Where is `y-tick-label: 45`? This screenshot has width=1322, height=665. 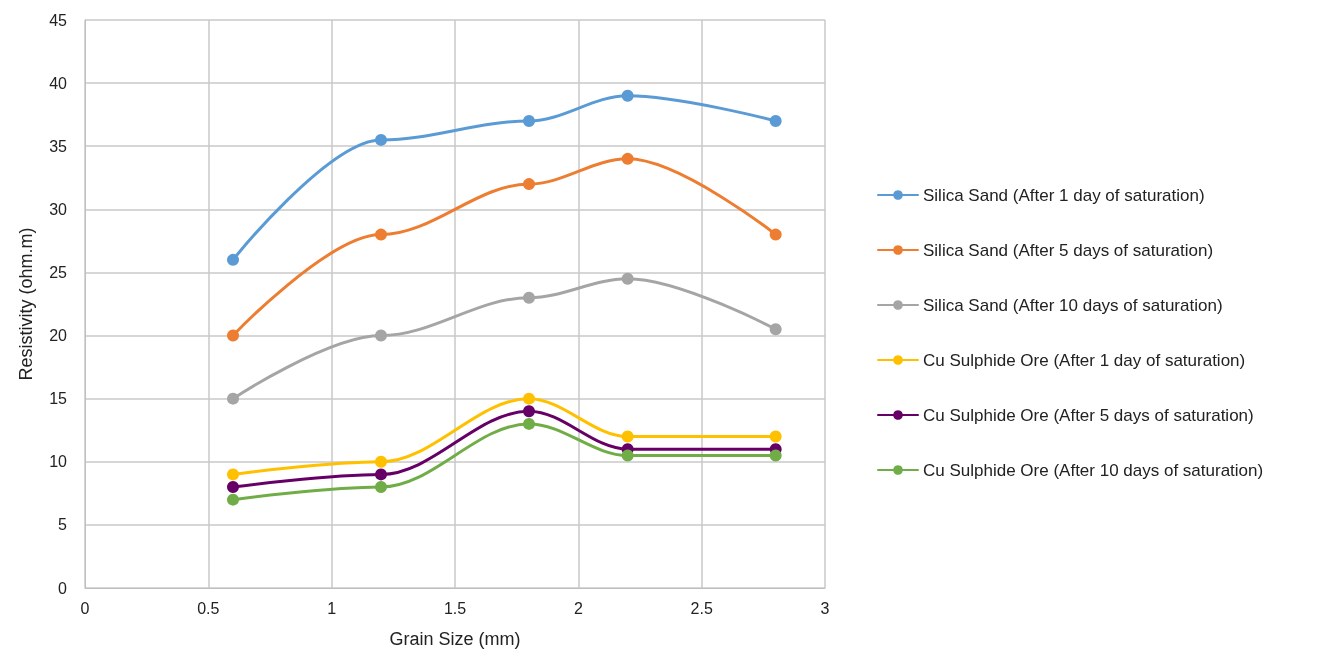
y-tick-label: 45 is located at coordinates (58, 20).